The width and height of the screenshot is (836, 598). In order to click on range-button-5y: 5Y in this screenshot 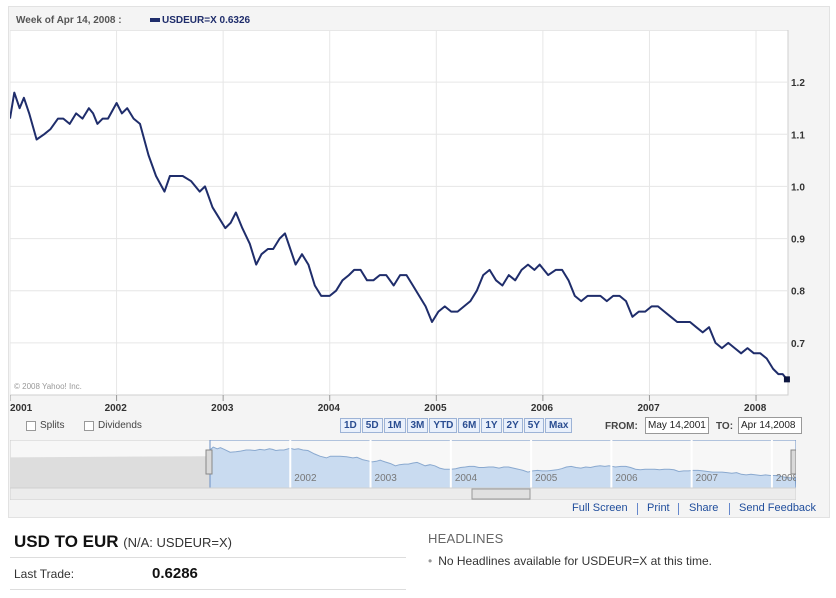, I will do `click(534, 425)`.